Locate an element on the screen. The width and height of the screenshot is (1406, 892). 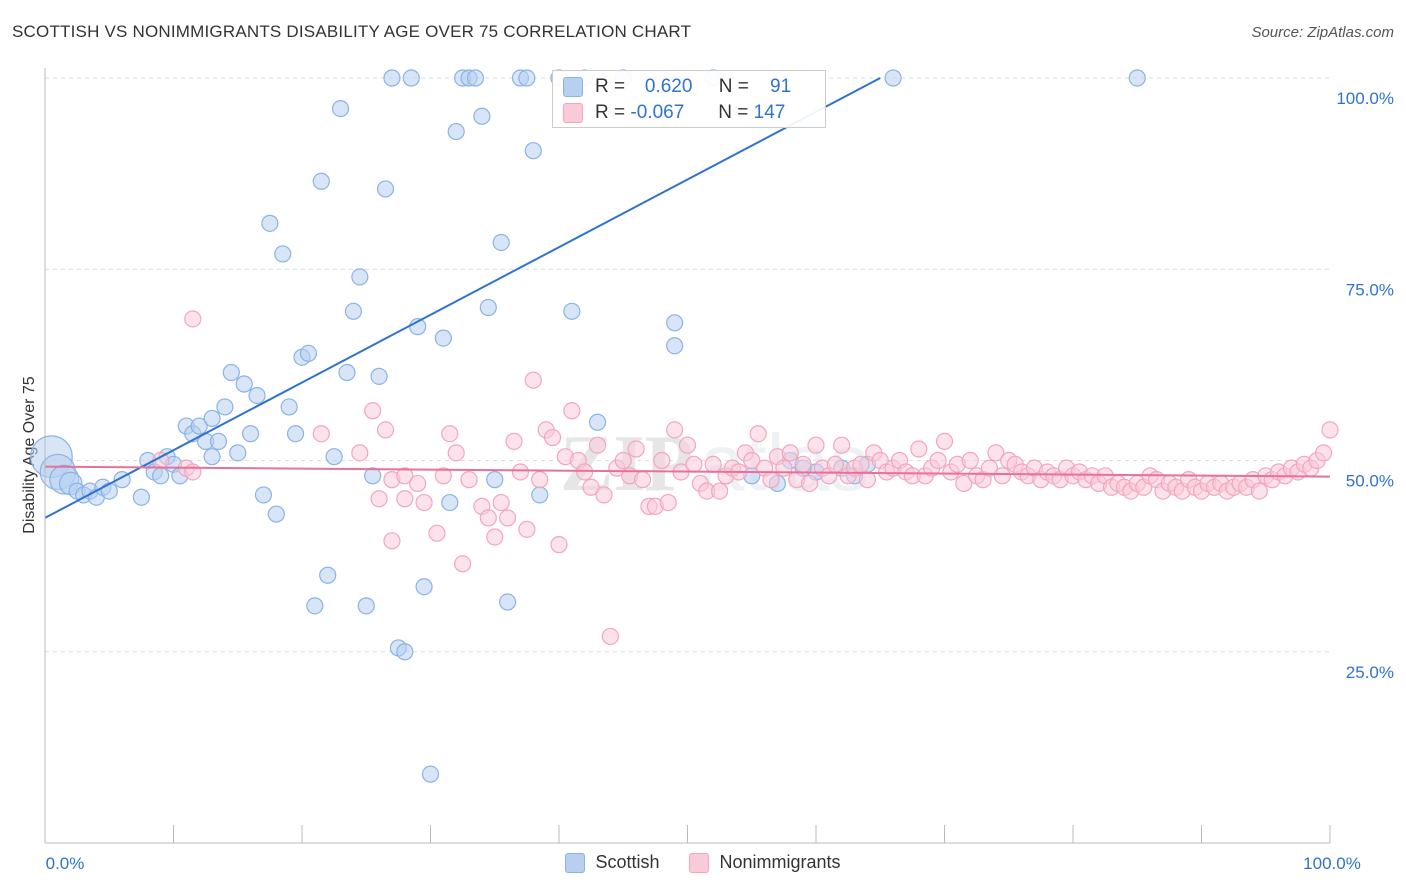
legend-swatch-nonimmigrants is located at coordinates (699, 862).